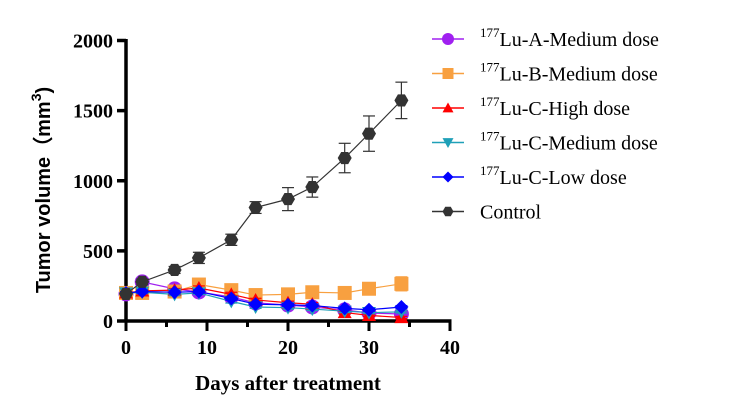  I want to click on legend-label-text: Lu-B-Medium dose, so click(579, 75).